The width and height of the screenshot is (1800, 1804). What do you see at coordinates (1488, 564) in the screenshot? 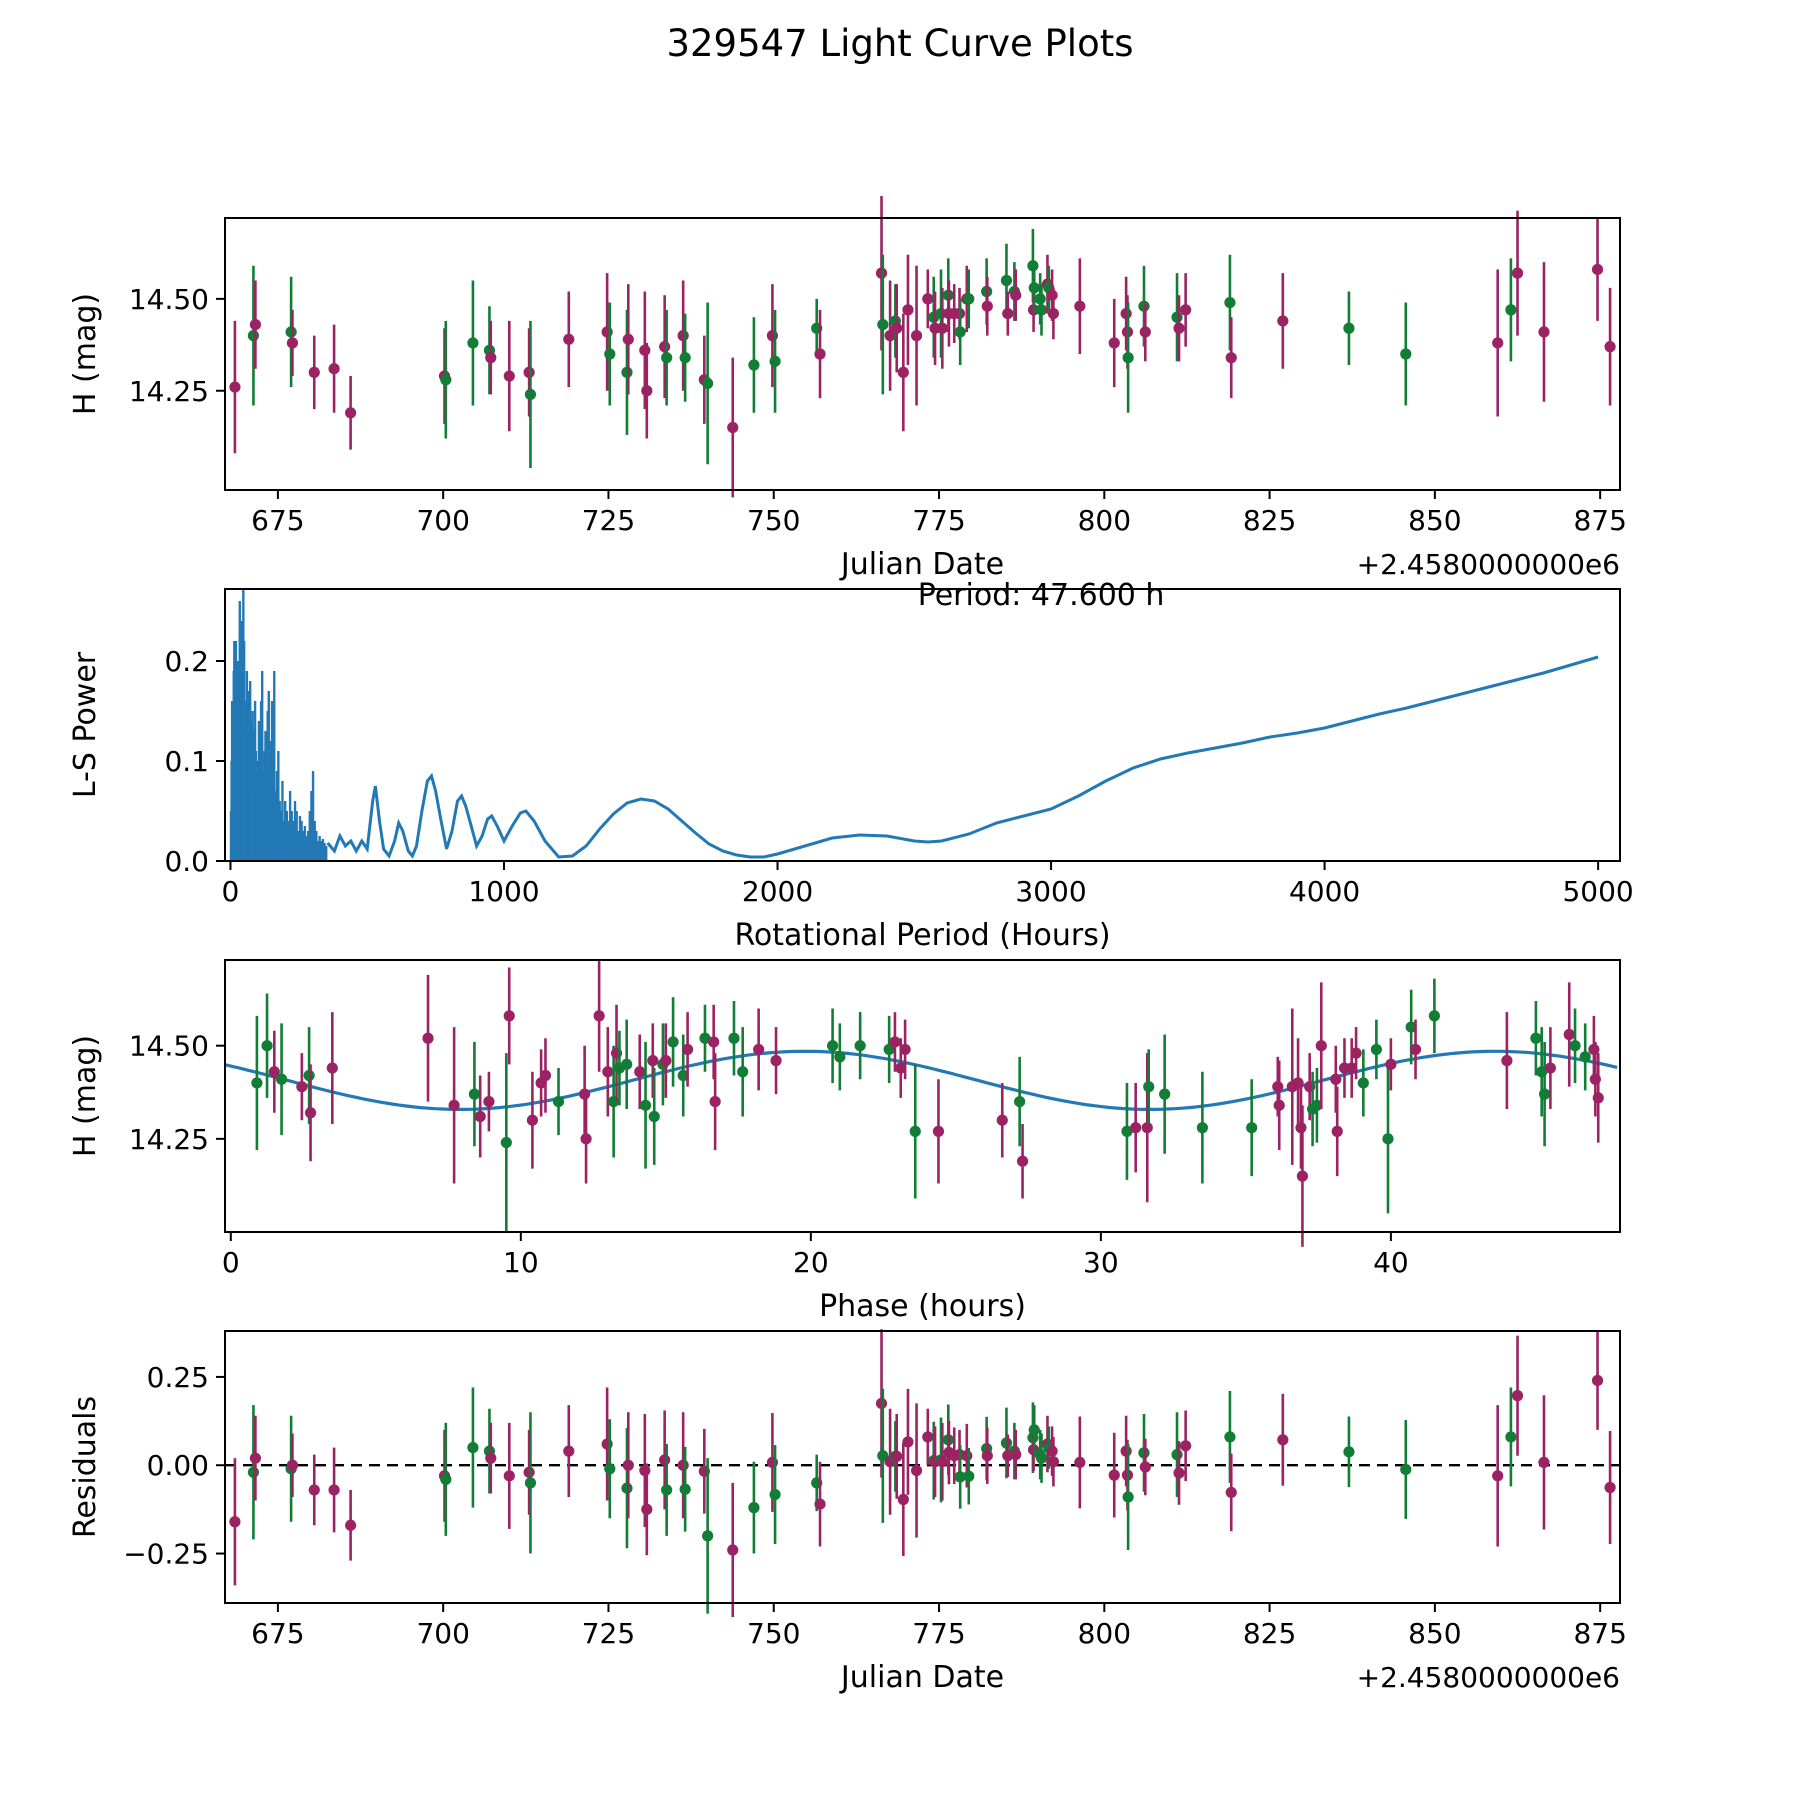
I see `lightcurve-x-offset-text: +2.4580000000e6` at bounding box center [1488, 564].